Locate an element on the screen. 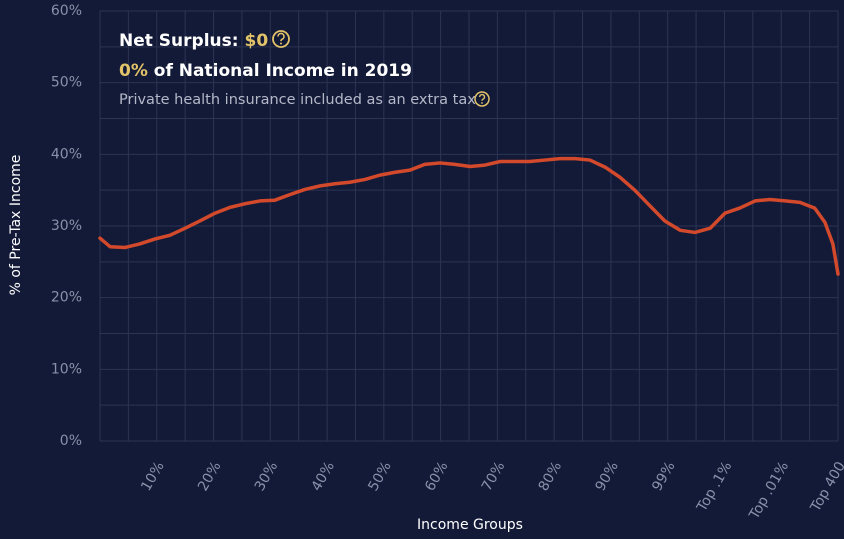 The image size is (844, 539). y-tick-label: 30% is located at coordinates (66, 226).